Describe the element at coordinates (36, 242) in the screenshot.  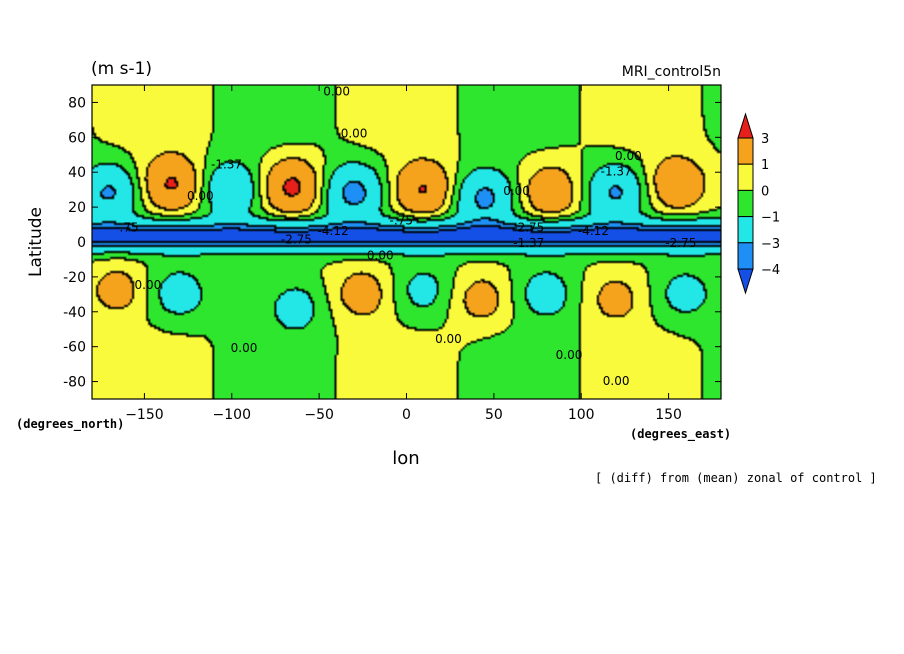
I see `y-axis-label: Latitude` at that location.